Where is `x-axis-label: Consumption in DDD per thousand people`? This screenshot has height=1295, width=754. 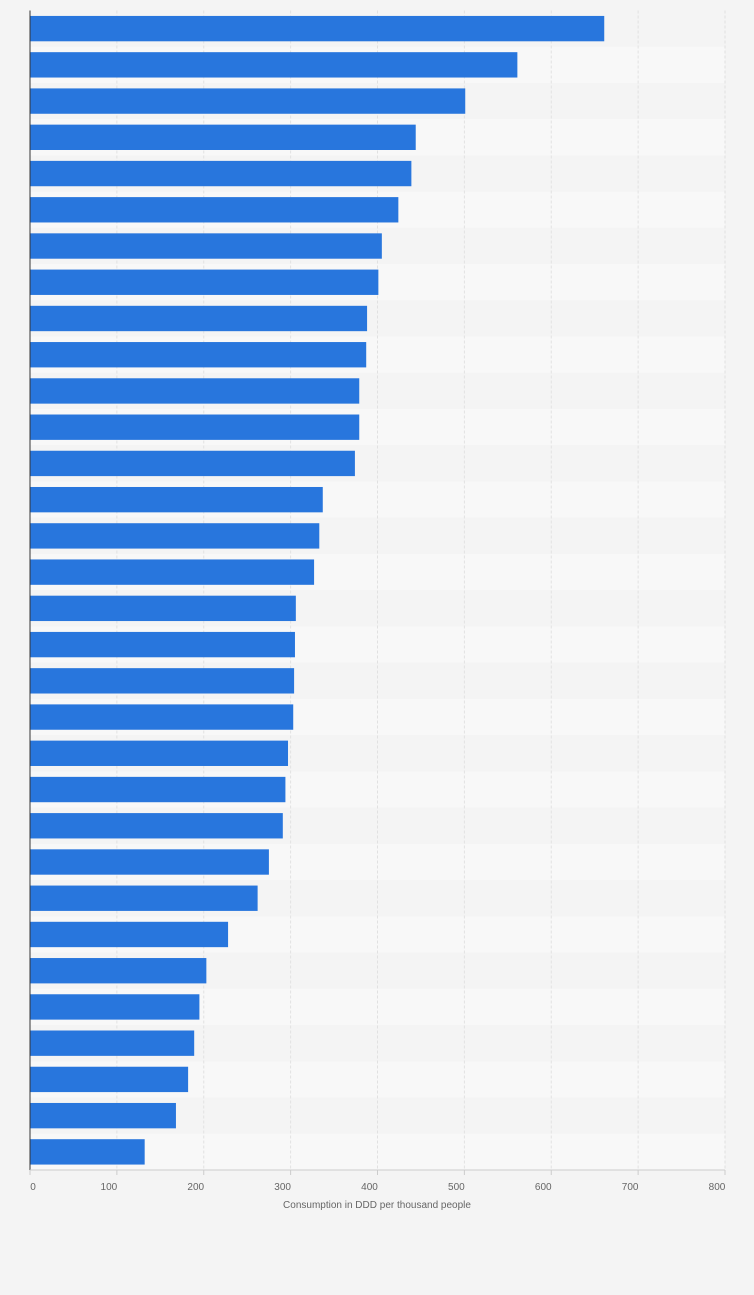 x-axis-label: Consumption in DDD per thousand people is located at coordinates (377, 1205).